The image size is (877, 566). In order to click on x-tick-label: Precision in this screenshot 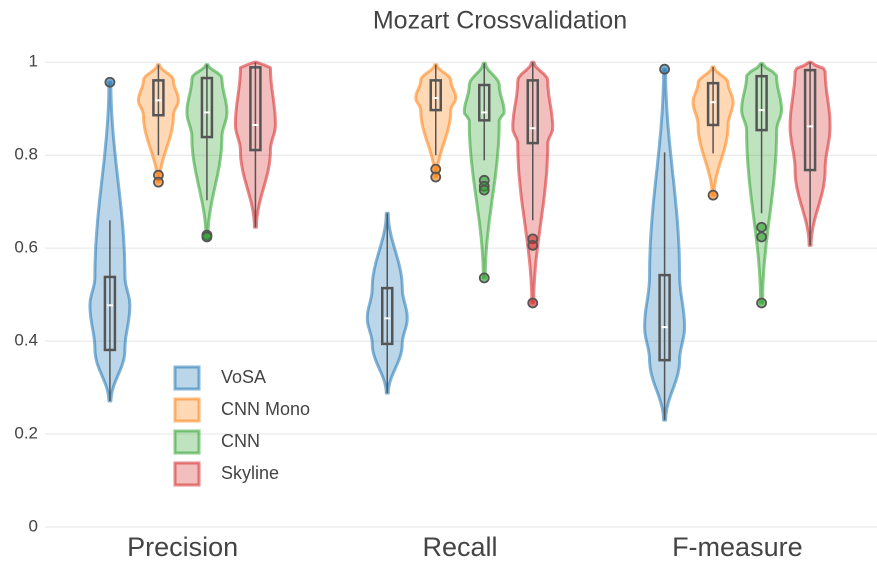, I will do `click(182, 547)`.